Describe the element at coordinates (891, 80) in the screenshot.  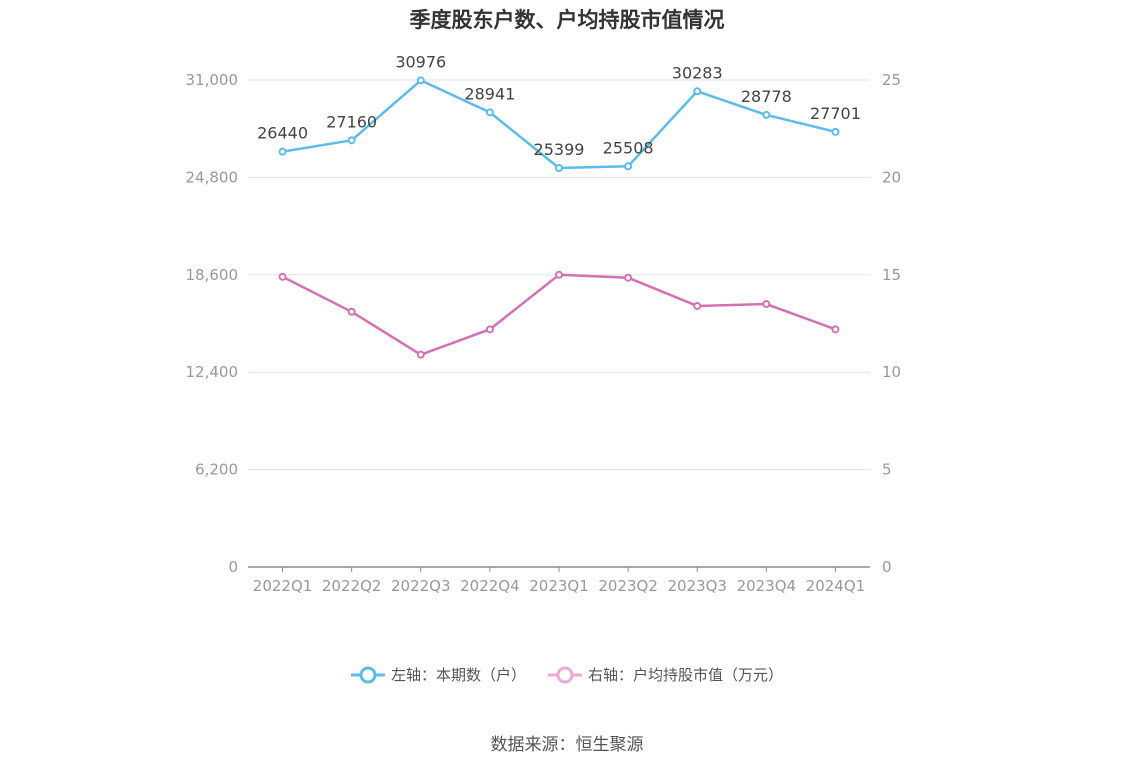
I see `right-axis-tick-label: 25` at that location.